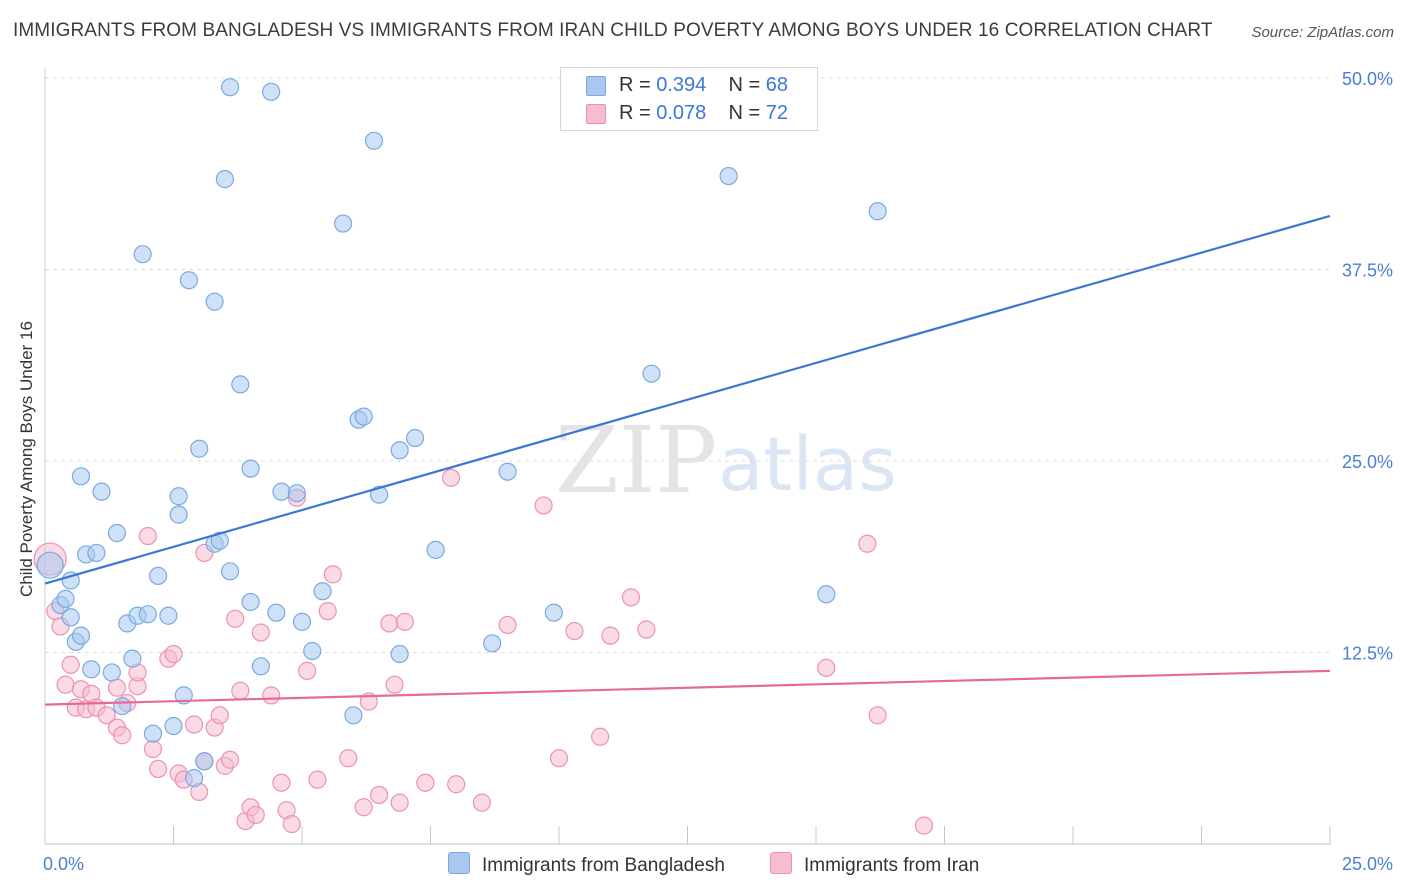 This screenshot has width=1406, height=892. I want to click on legend-r-value-iran: 0.078, so click(681, 113).